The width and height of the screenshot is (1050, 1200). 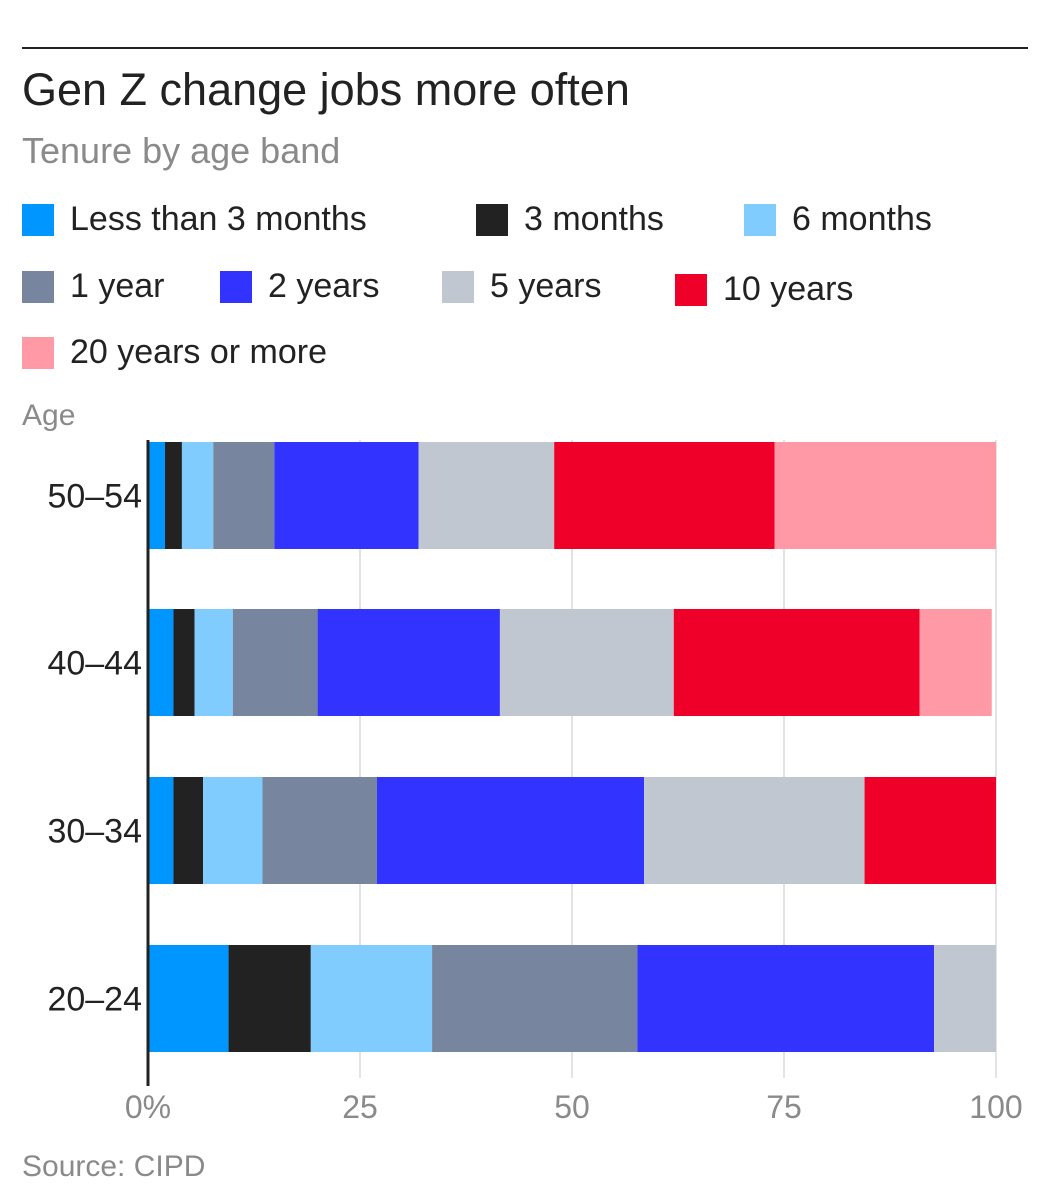 I want to click on x-tick-label: 75, so click(x=784, y=1107).